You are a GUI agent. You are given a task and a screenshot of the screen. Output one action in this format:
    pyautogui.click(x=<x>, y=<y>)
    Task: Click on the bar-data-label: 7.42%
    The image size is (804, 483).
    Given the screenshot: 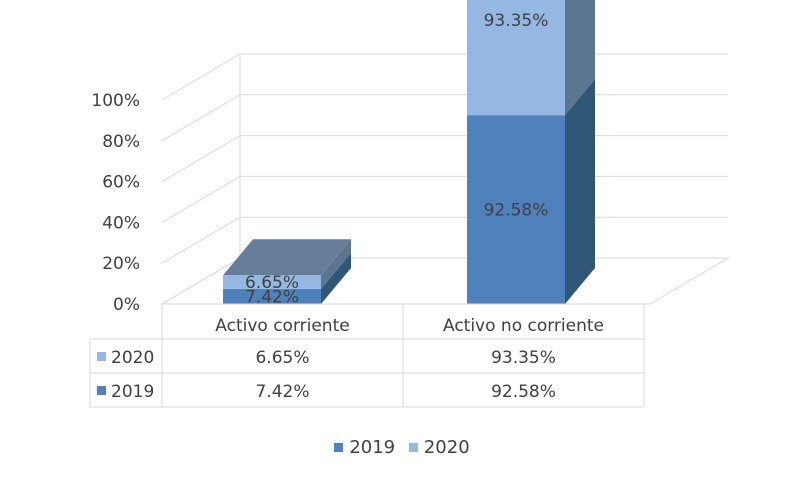 What is the action you would take?
    pyautogui.click(x=272, y=297)
    